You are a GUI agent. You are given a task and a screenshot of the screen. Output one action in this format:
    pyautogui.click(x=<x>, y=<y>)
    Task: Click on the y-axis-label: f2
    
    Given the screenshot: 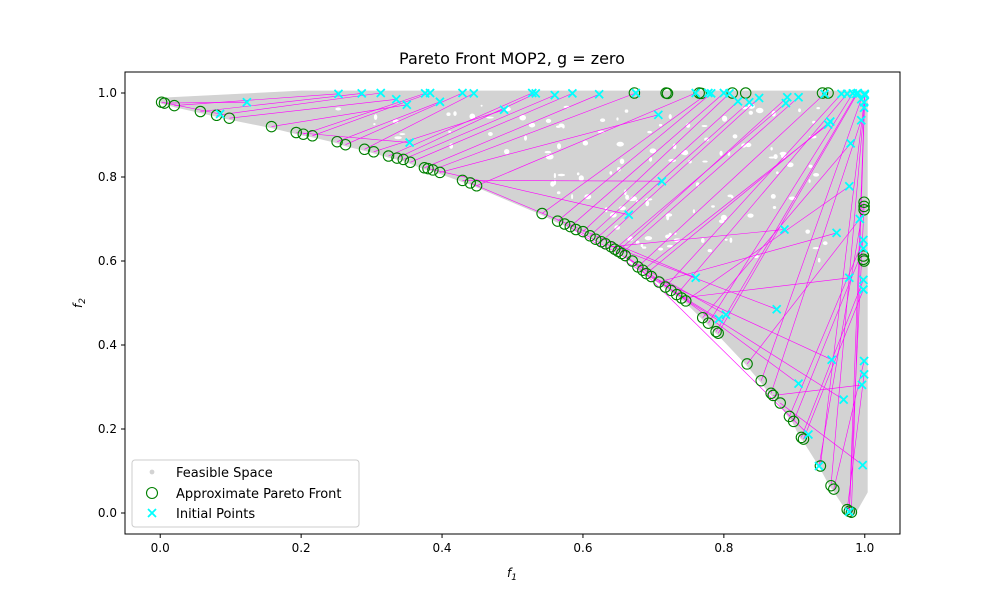 What is the action you would take?
    pyautogui.click(x=79, y=303)
    